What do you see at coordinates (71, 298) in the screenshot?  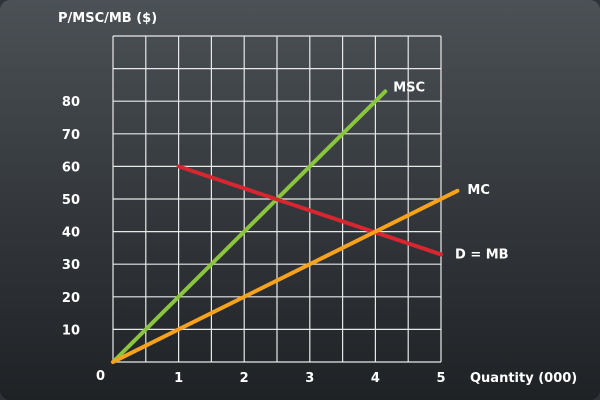 I see `y-tick-label: 20` at bounding box center [71, 298].